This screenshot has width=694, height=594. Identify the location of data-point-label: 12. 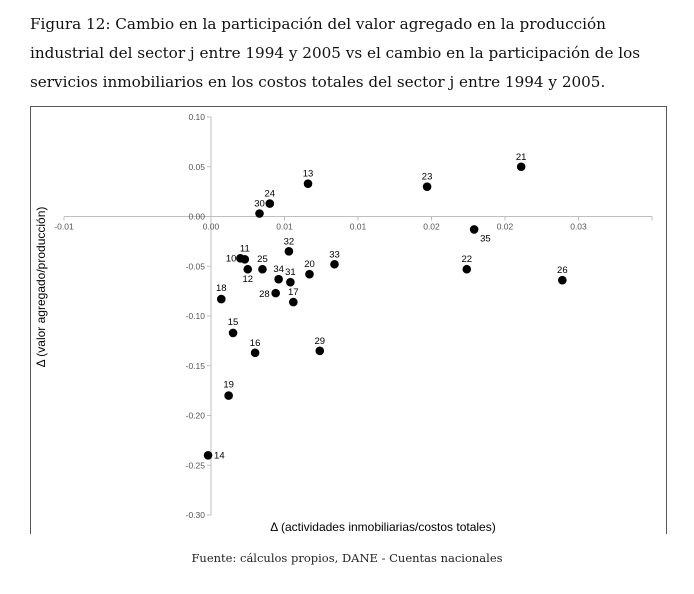
(247, 279).